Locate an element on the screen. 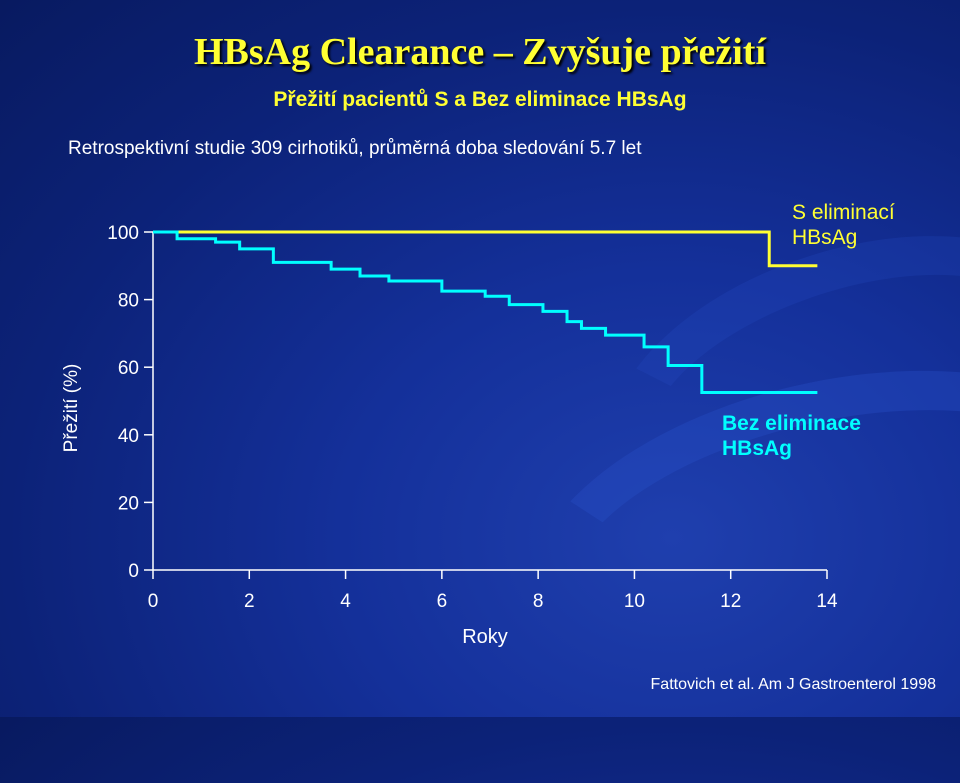 The width and height of the screenshot is (960, 783). x-tick-label: 14 is located at coordinates (827, 601).